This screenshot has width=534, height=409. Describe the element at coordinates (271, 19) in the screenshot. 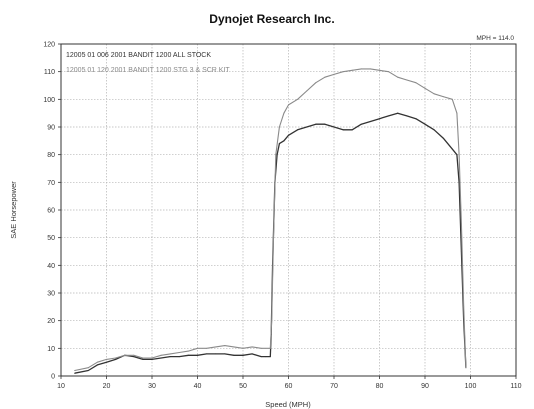

I see `chart-title: Dynojet Research Inc.` at that location.